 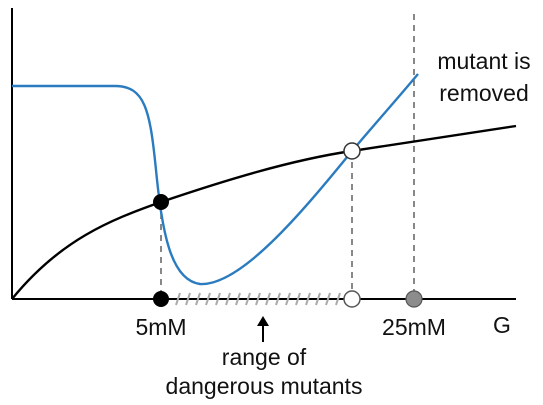 What do you see at coordinates (352, 299) in the screenshot?
I see `axis-marker-crossing` at bounding box center [352, 299].